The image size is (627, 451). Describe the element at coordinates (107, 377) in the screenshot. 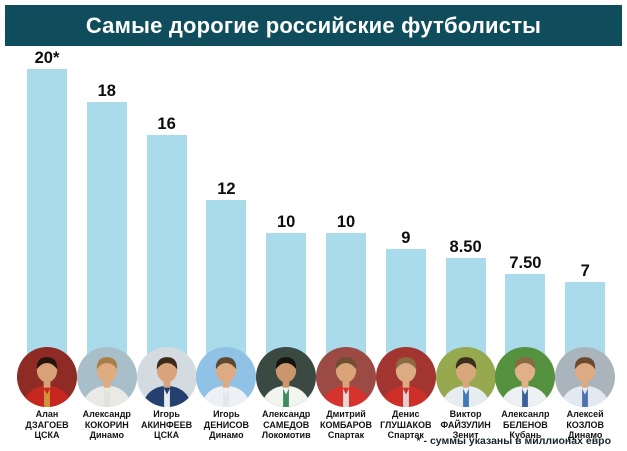

I see `player-photo-кокорин` at that location.